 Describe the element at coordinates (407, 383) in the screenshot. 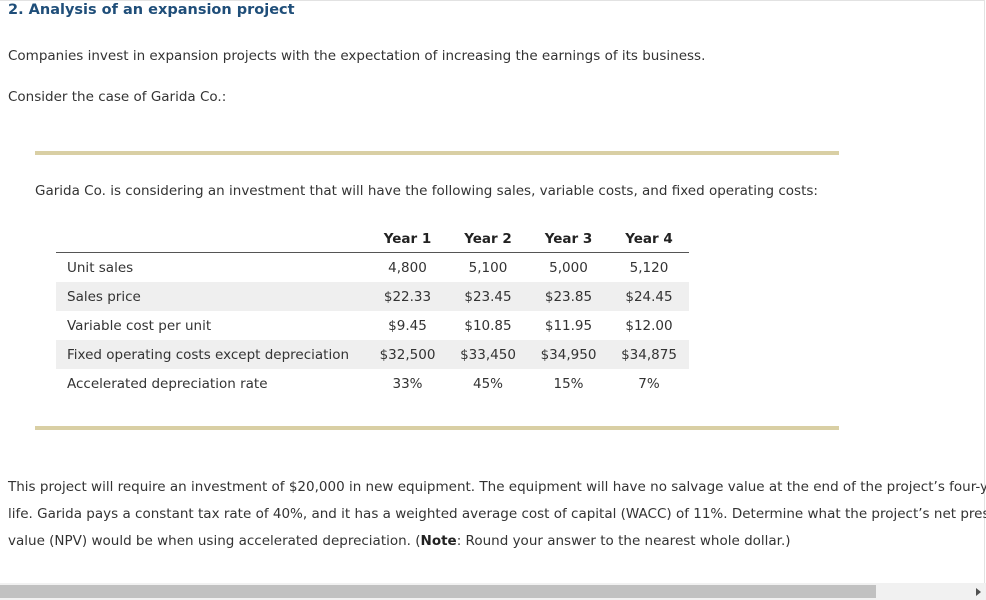

I see `cell-value: 33%` at that location.